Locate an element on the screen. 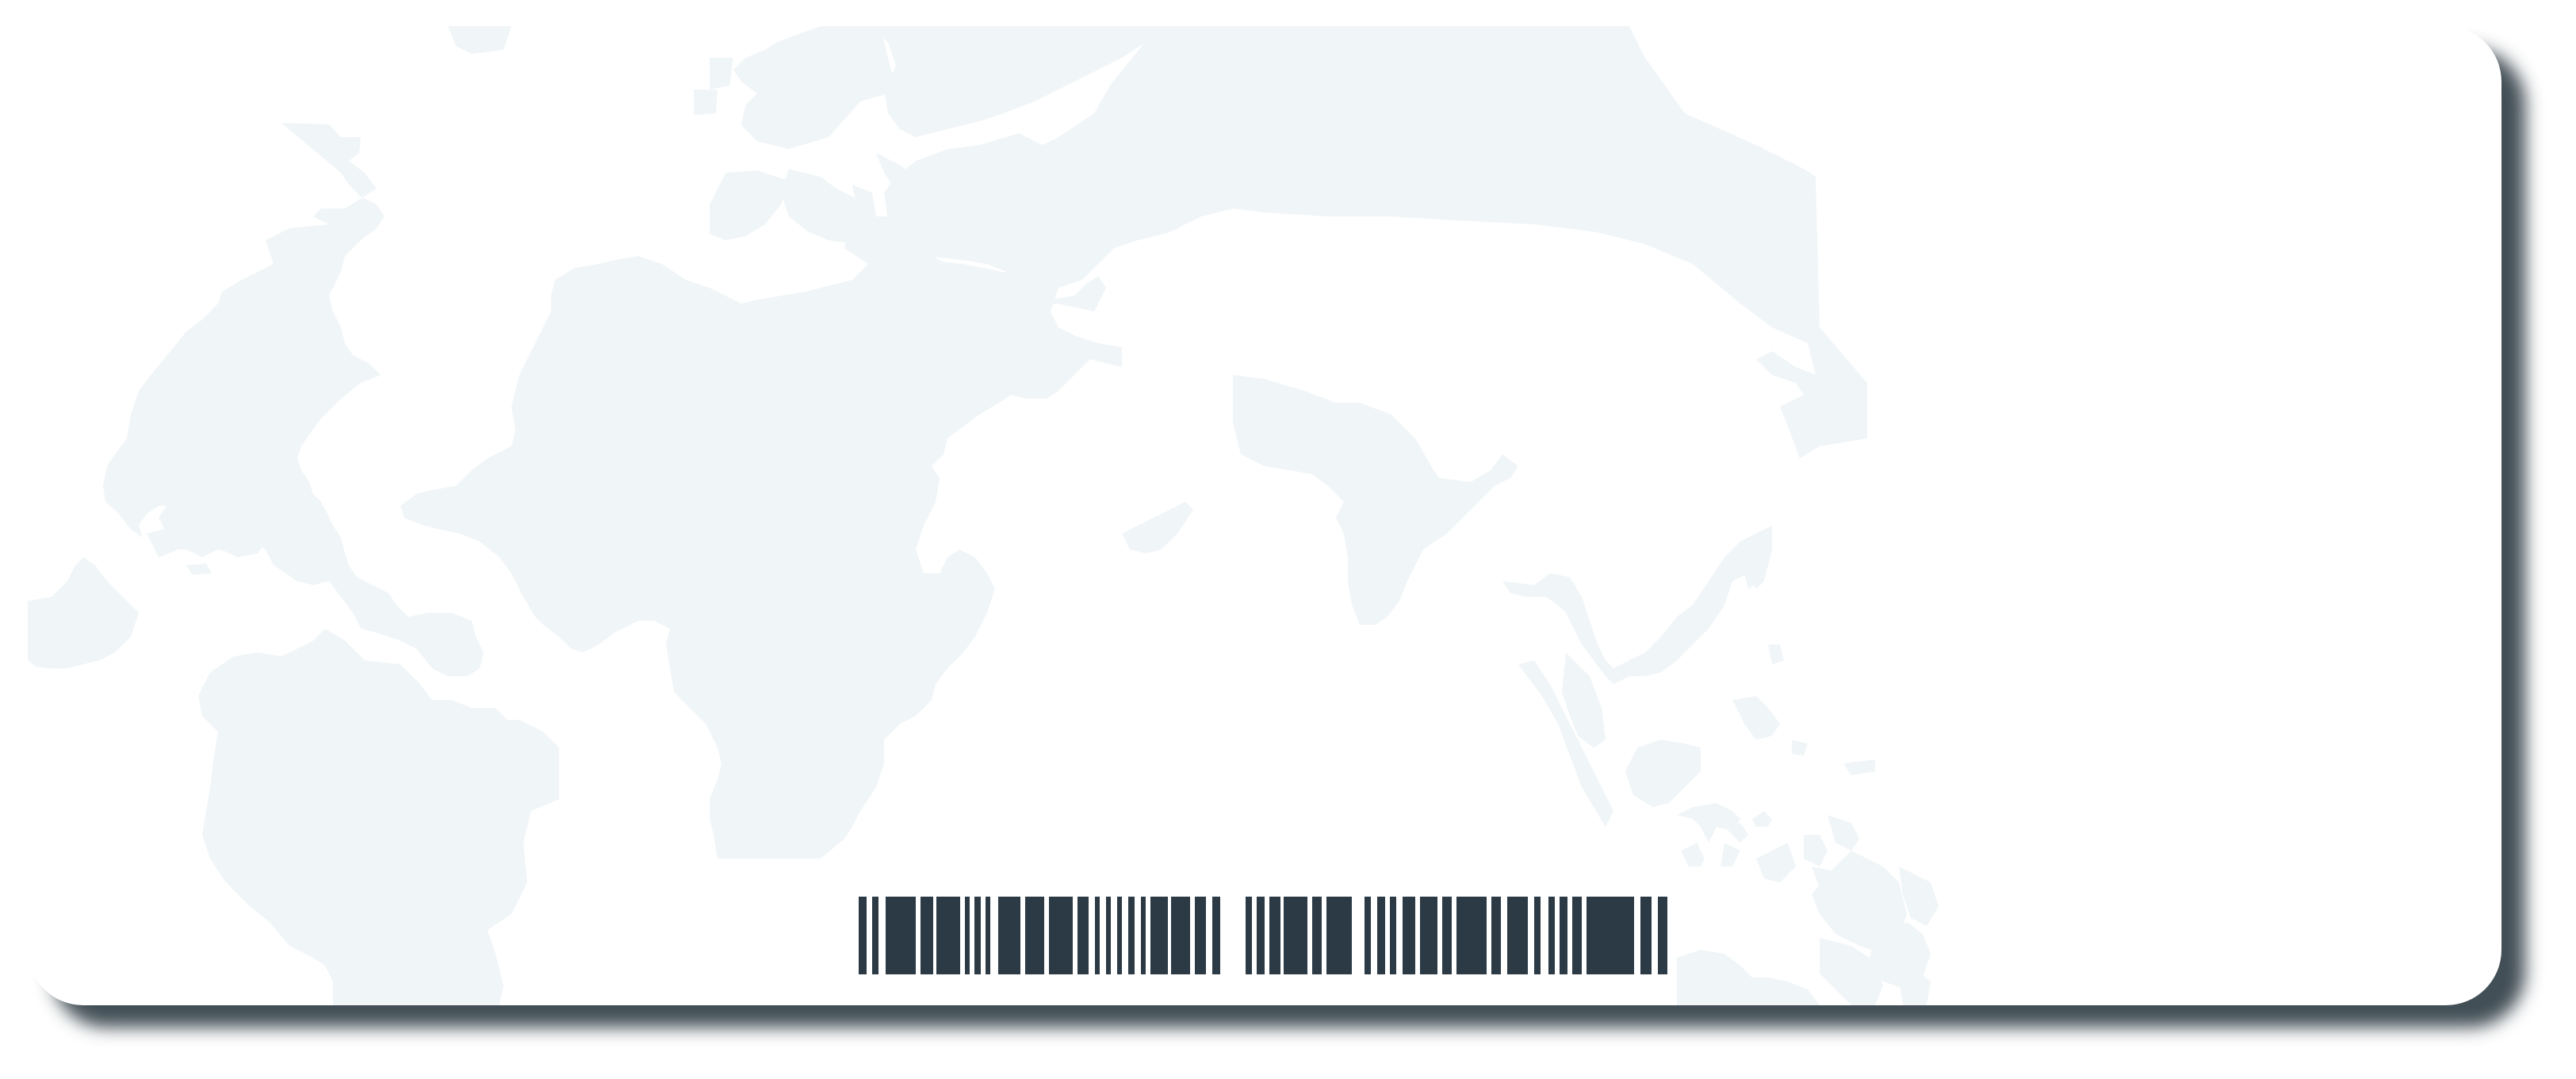  barcode-icon is located at coordinates (1263, 935).